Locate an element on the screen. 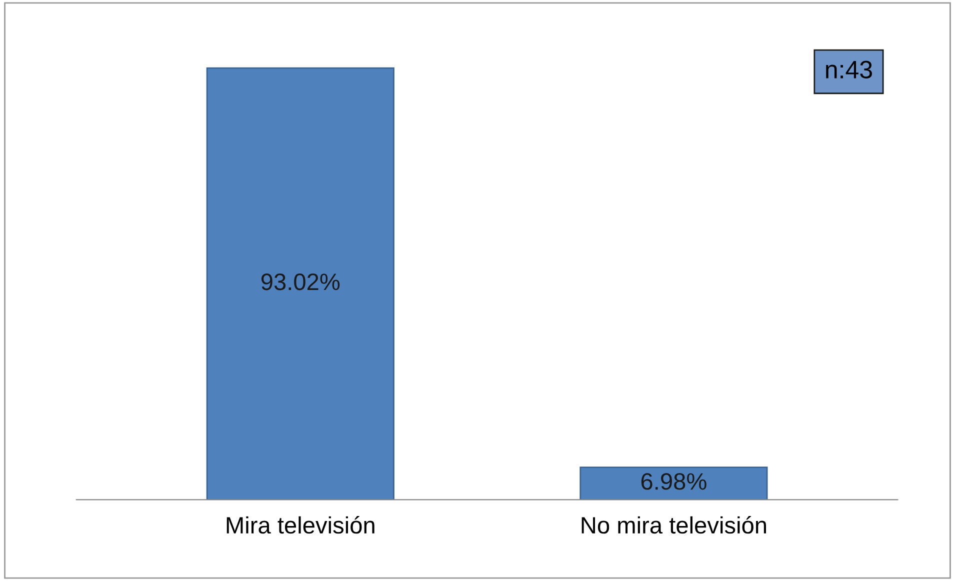 This screenshot has width=955, height=581. data-label: 93.02% is located at coordinates (300, 281).